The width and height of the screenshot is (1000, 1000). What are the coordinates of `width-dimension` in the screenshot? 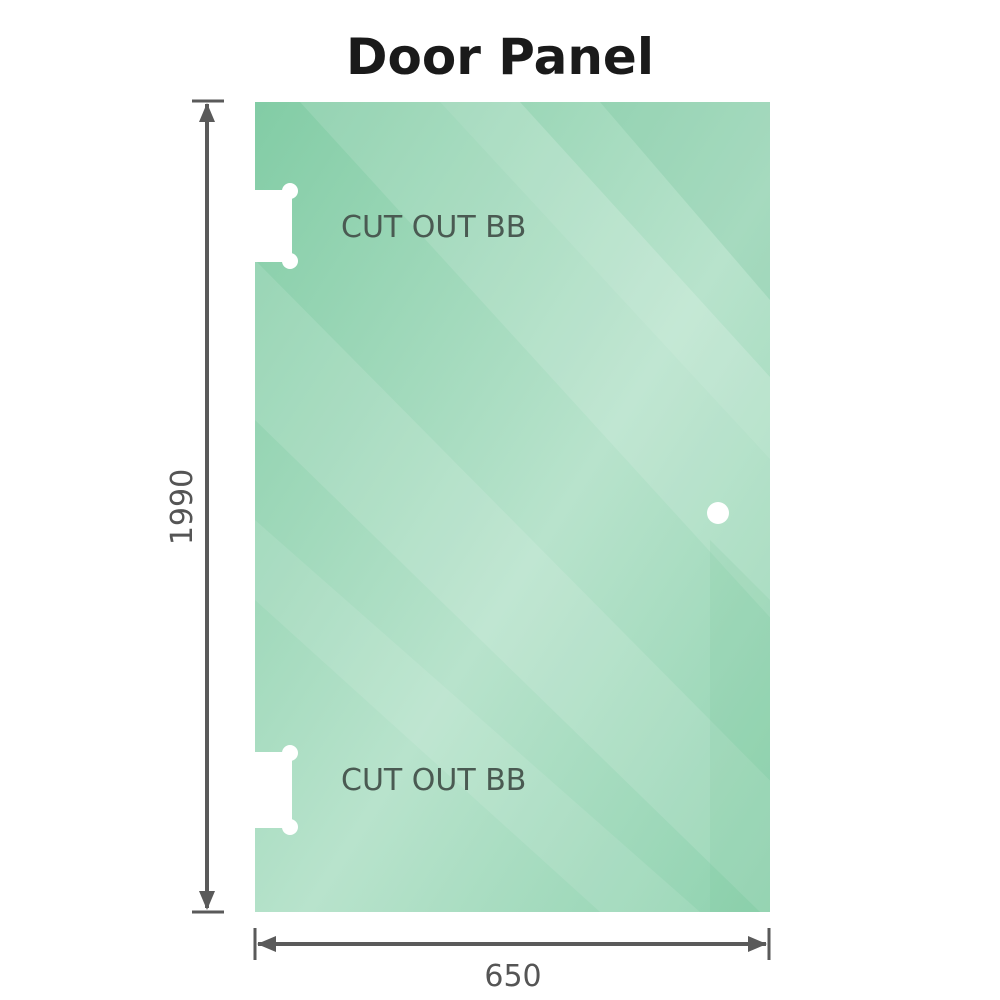 It's located at (512, 944).